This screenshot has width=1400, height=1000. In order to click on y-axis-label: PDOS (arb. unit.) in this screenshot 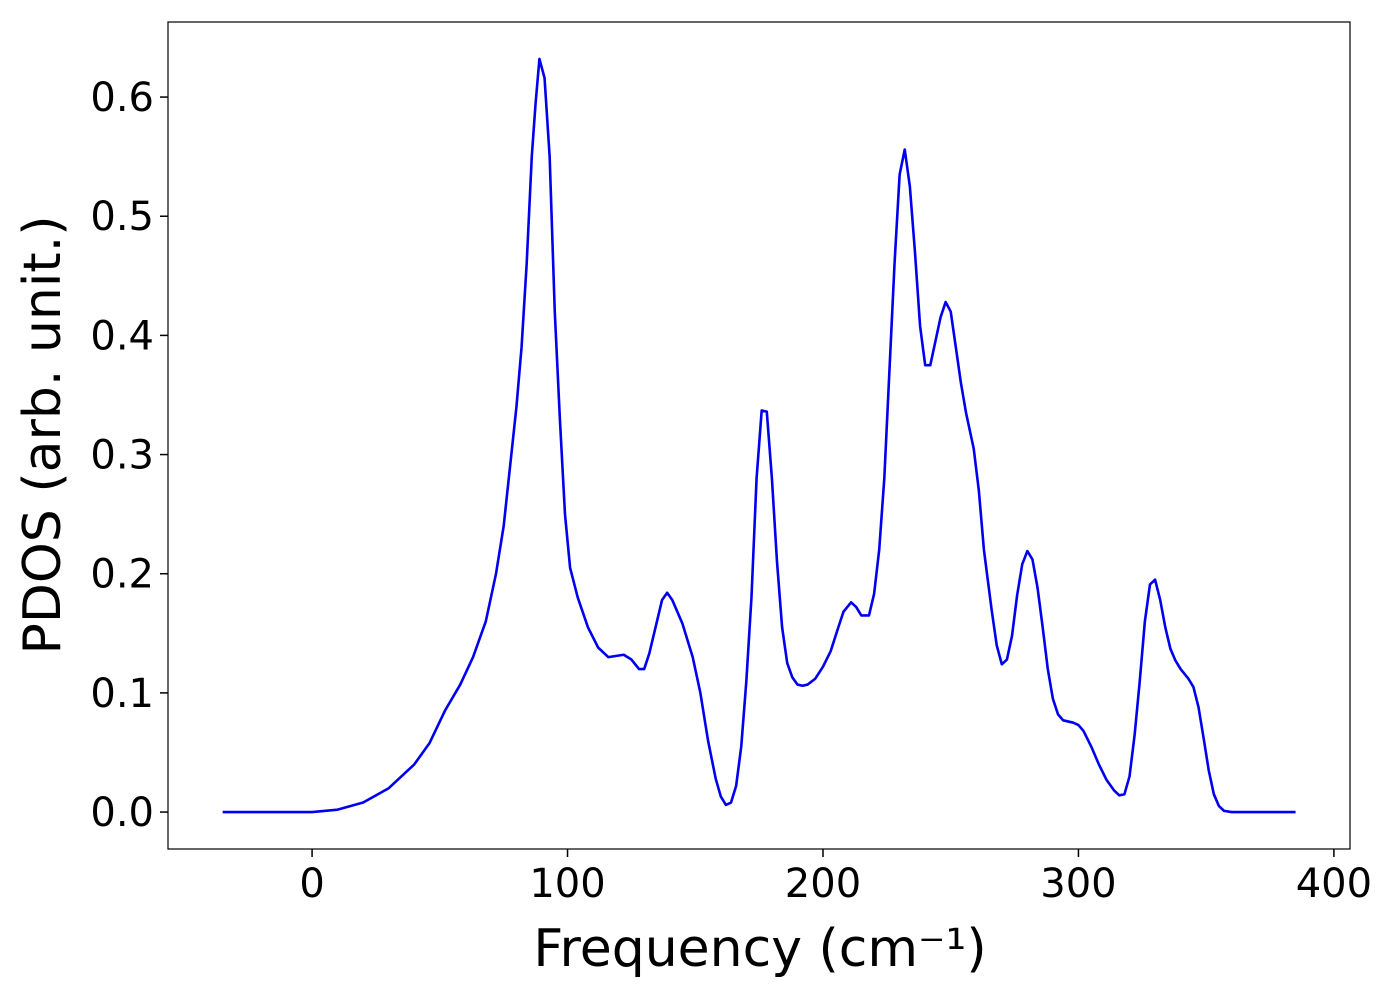, I will do `click(43, 434)`.